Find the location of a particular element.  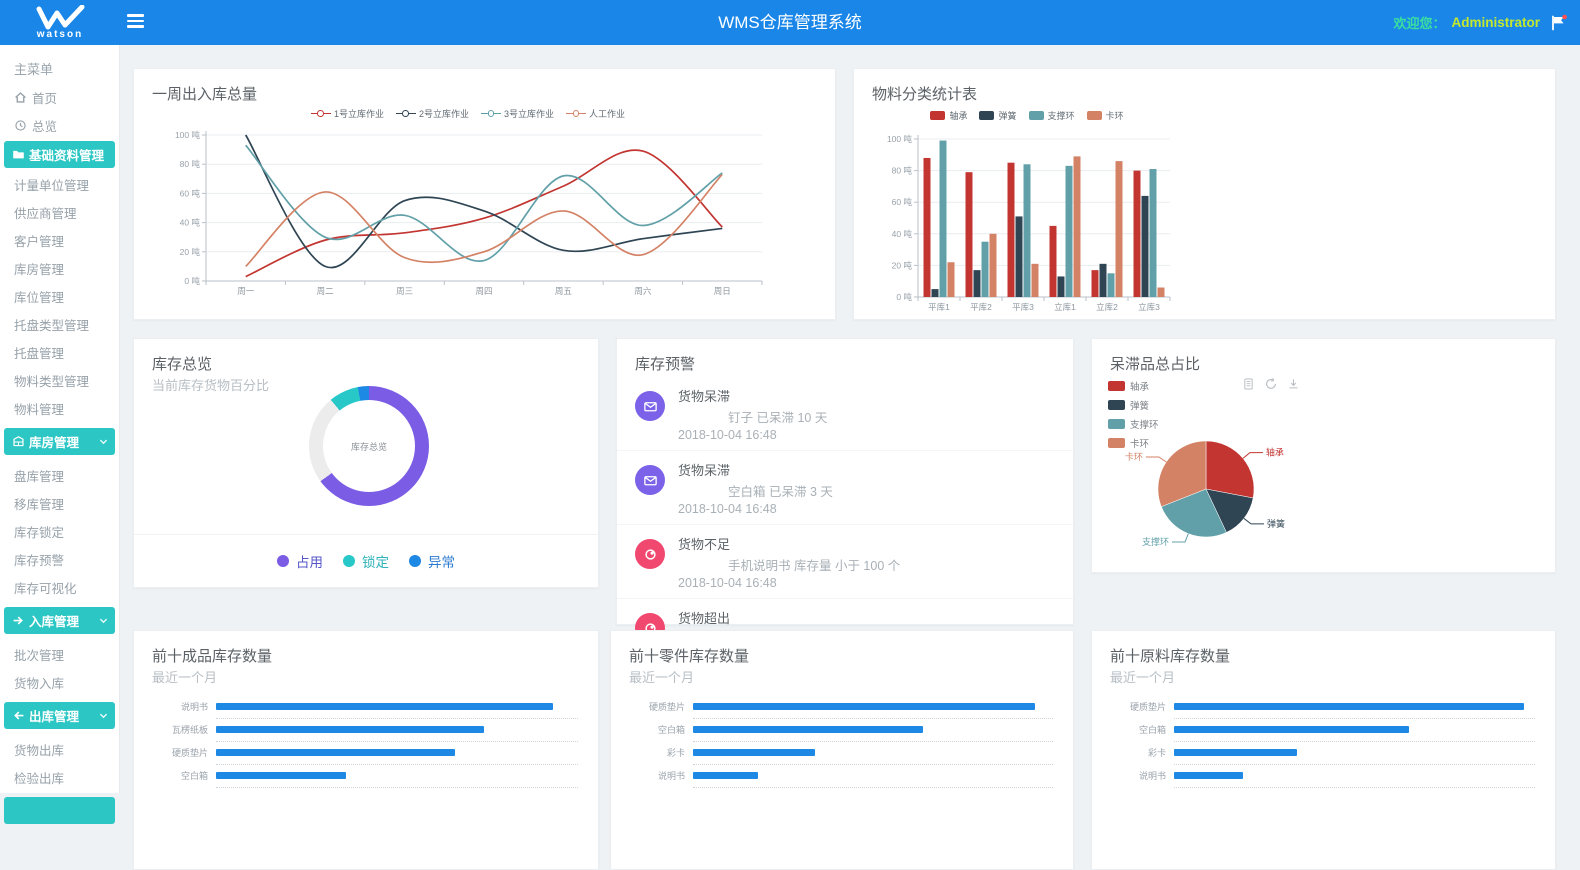

legend-item: 锁定 is located at coordinates (366, 561).